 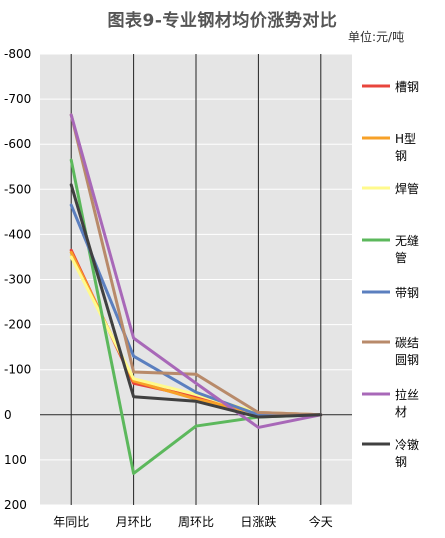 What do you see at coordinates (17, 280) in the screenshot?
I see `y-tick-label: -300` at bounding box center [17, 280].